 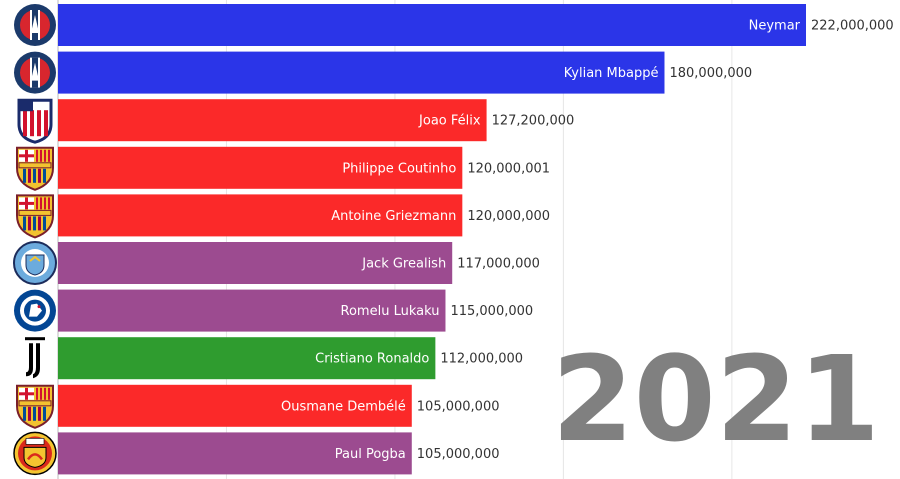 I want to click on value-label: 117,000,000, so click(x=498, y=264).